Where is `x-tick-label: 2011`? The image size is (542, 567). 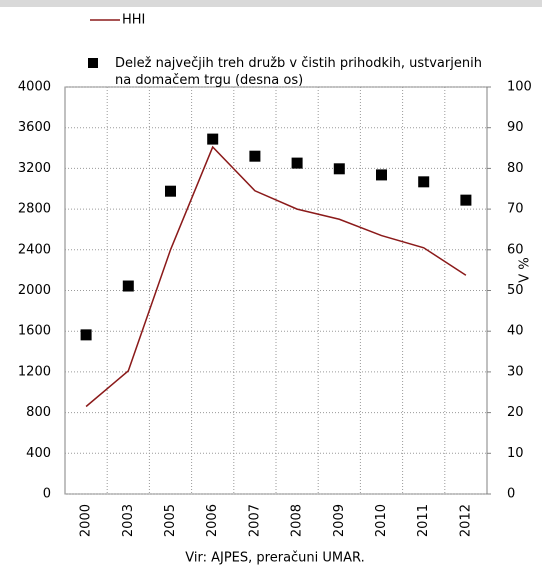
x-tick-label: 2011 is located at coordinates (423, 520).